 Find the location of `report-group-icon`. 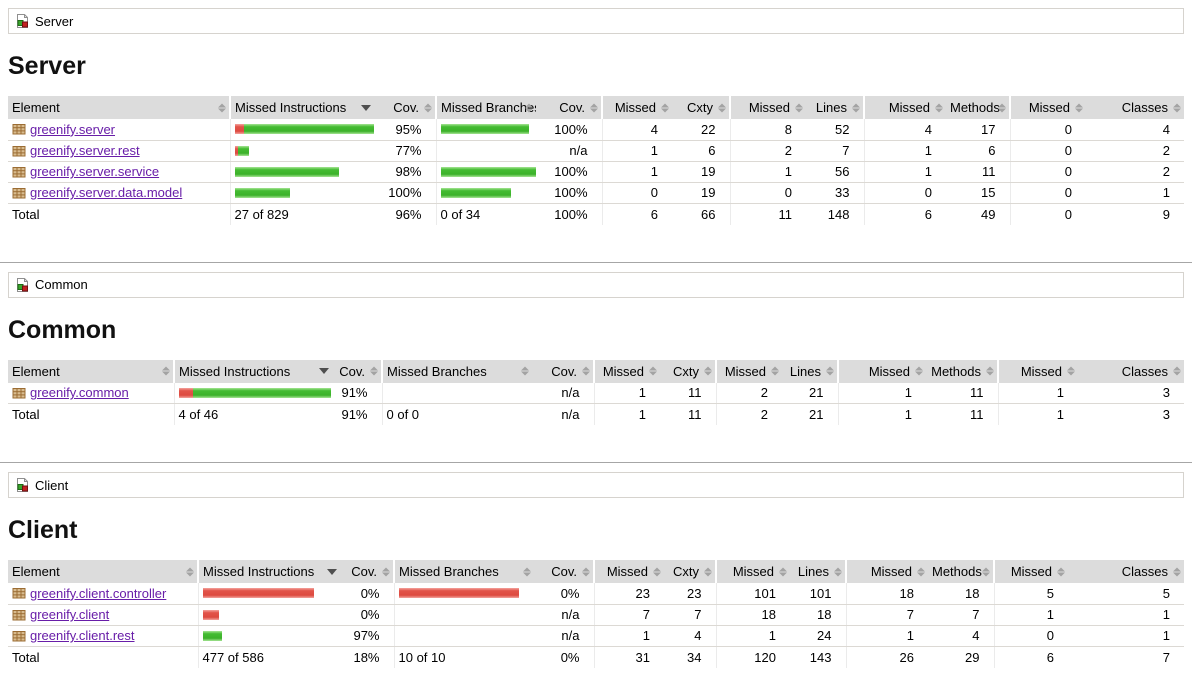

report-group-icon is located at coordinates (22, 21).